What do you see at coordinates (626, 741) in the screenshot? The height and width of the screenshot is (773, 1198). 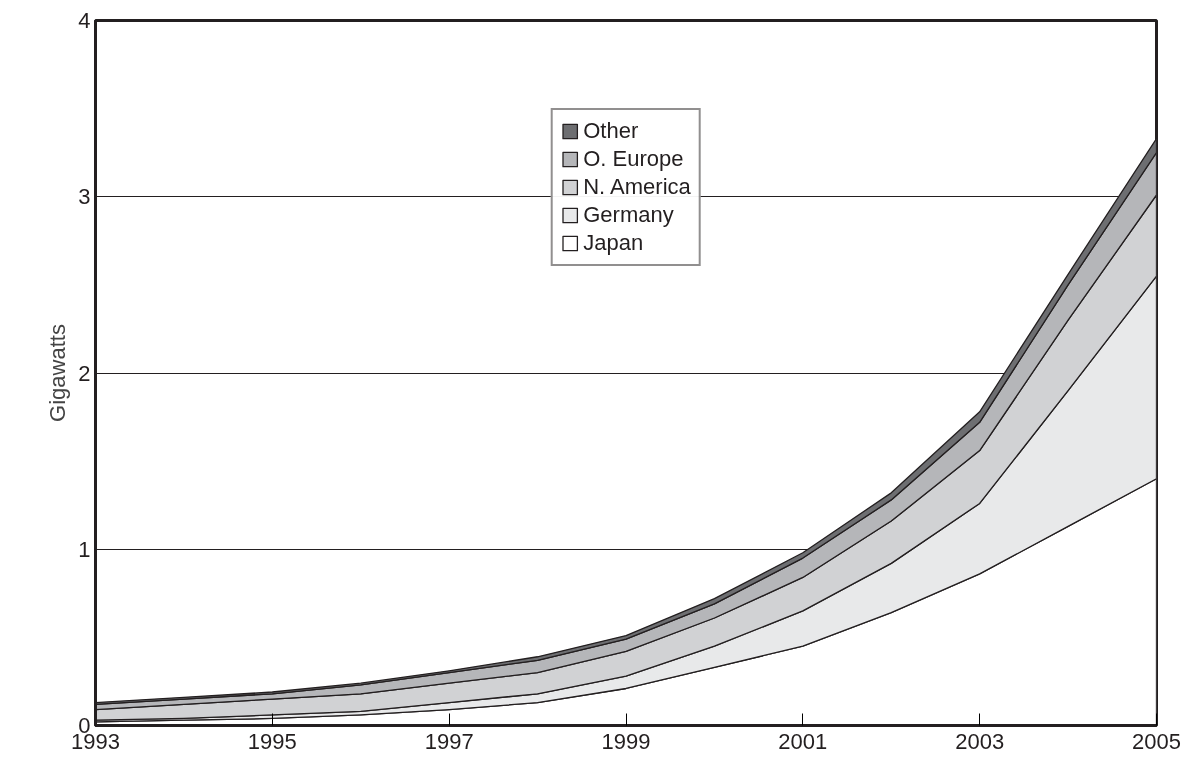 I see `x-tick-label: 1999` at bounding box center [626, 741].